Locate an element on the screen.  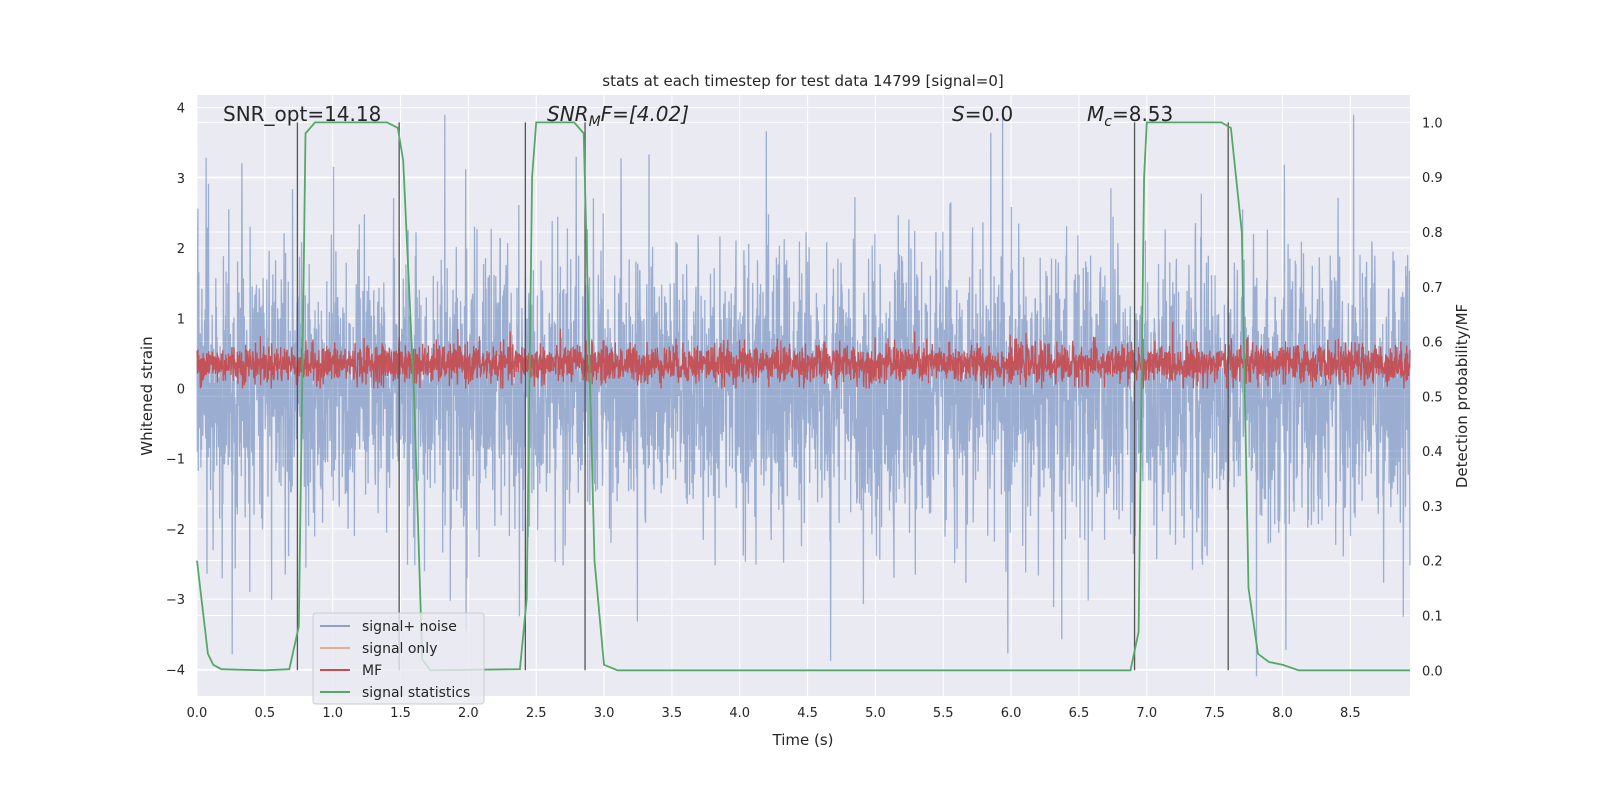
s-rest: =0.0 is located at coordinates (989, 114).